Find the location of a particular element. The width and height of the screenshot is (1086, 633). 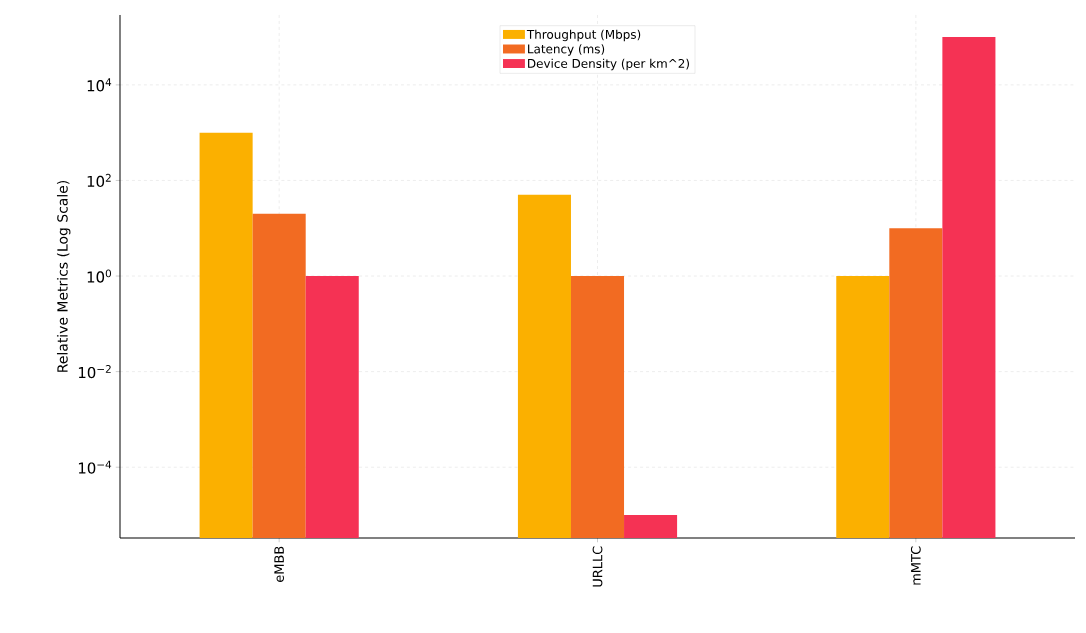

y-tick-label: 10$^{0}$ is located at coordinates (99, 276).